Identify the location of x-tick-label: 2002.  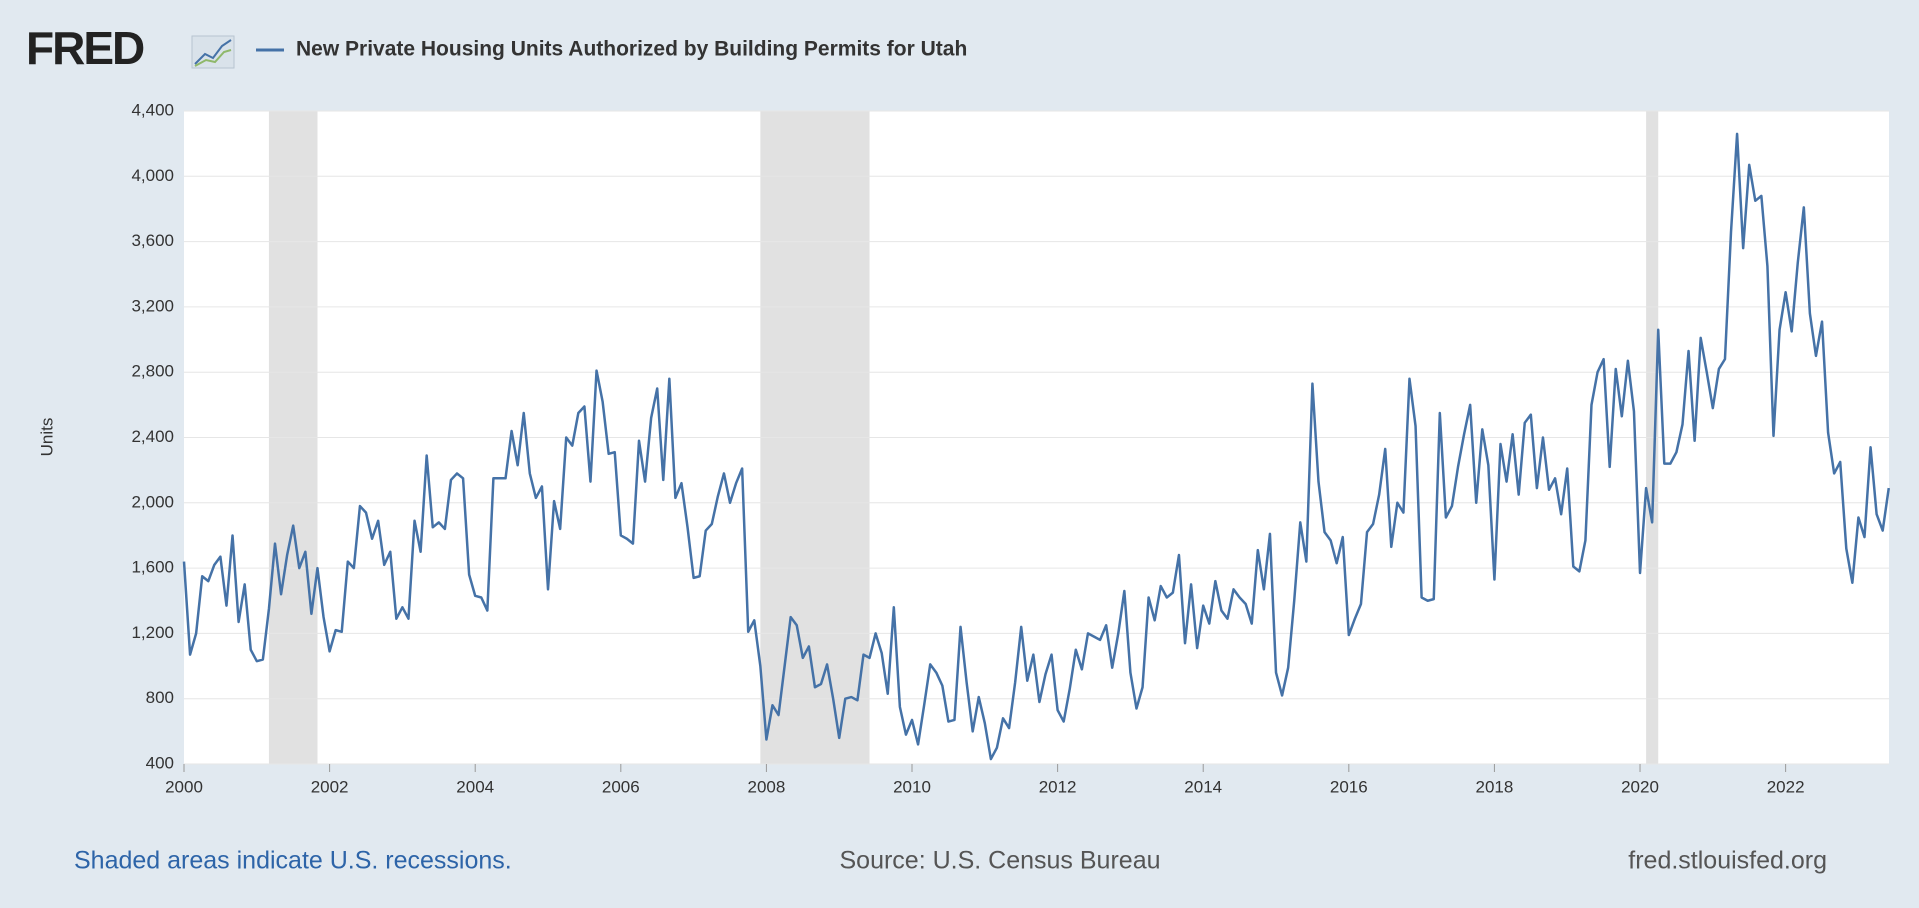
(330, 786).